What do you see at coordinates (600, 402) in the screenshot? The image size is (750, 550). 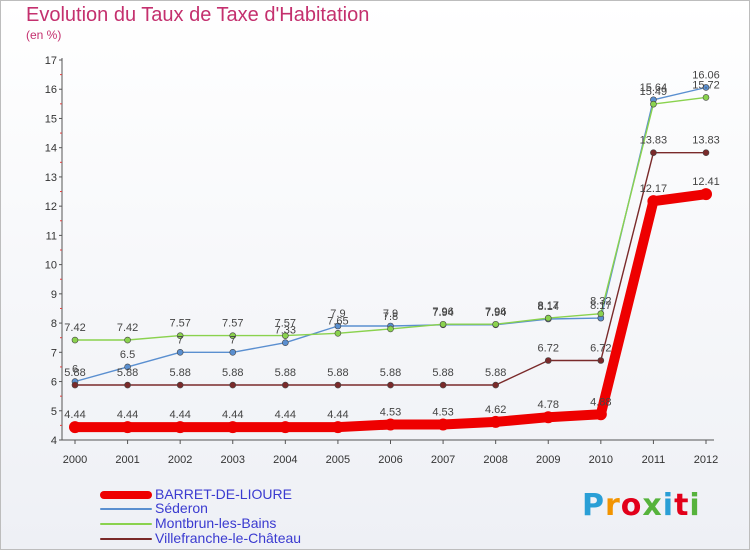 I see `data-label: 4.88` at bounding box center [600, 402].